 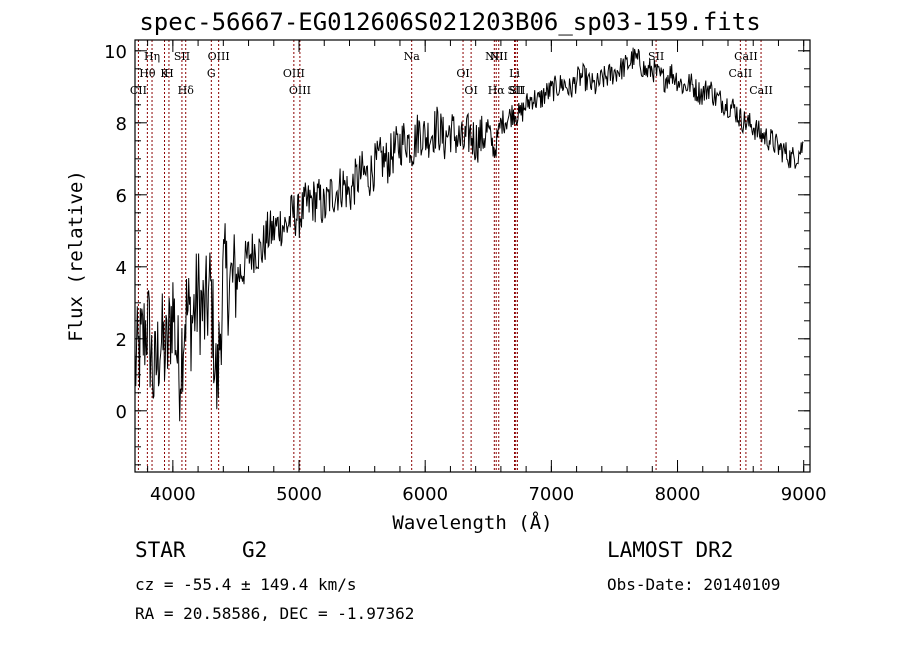 I want to click on x-tick-label: 5000, so click(x=299, y=494).